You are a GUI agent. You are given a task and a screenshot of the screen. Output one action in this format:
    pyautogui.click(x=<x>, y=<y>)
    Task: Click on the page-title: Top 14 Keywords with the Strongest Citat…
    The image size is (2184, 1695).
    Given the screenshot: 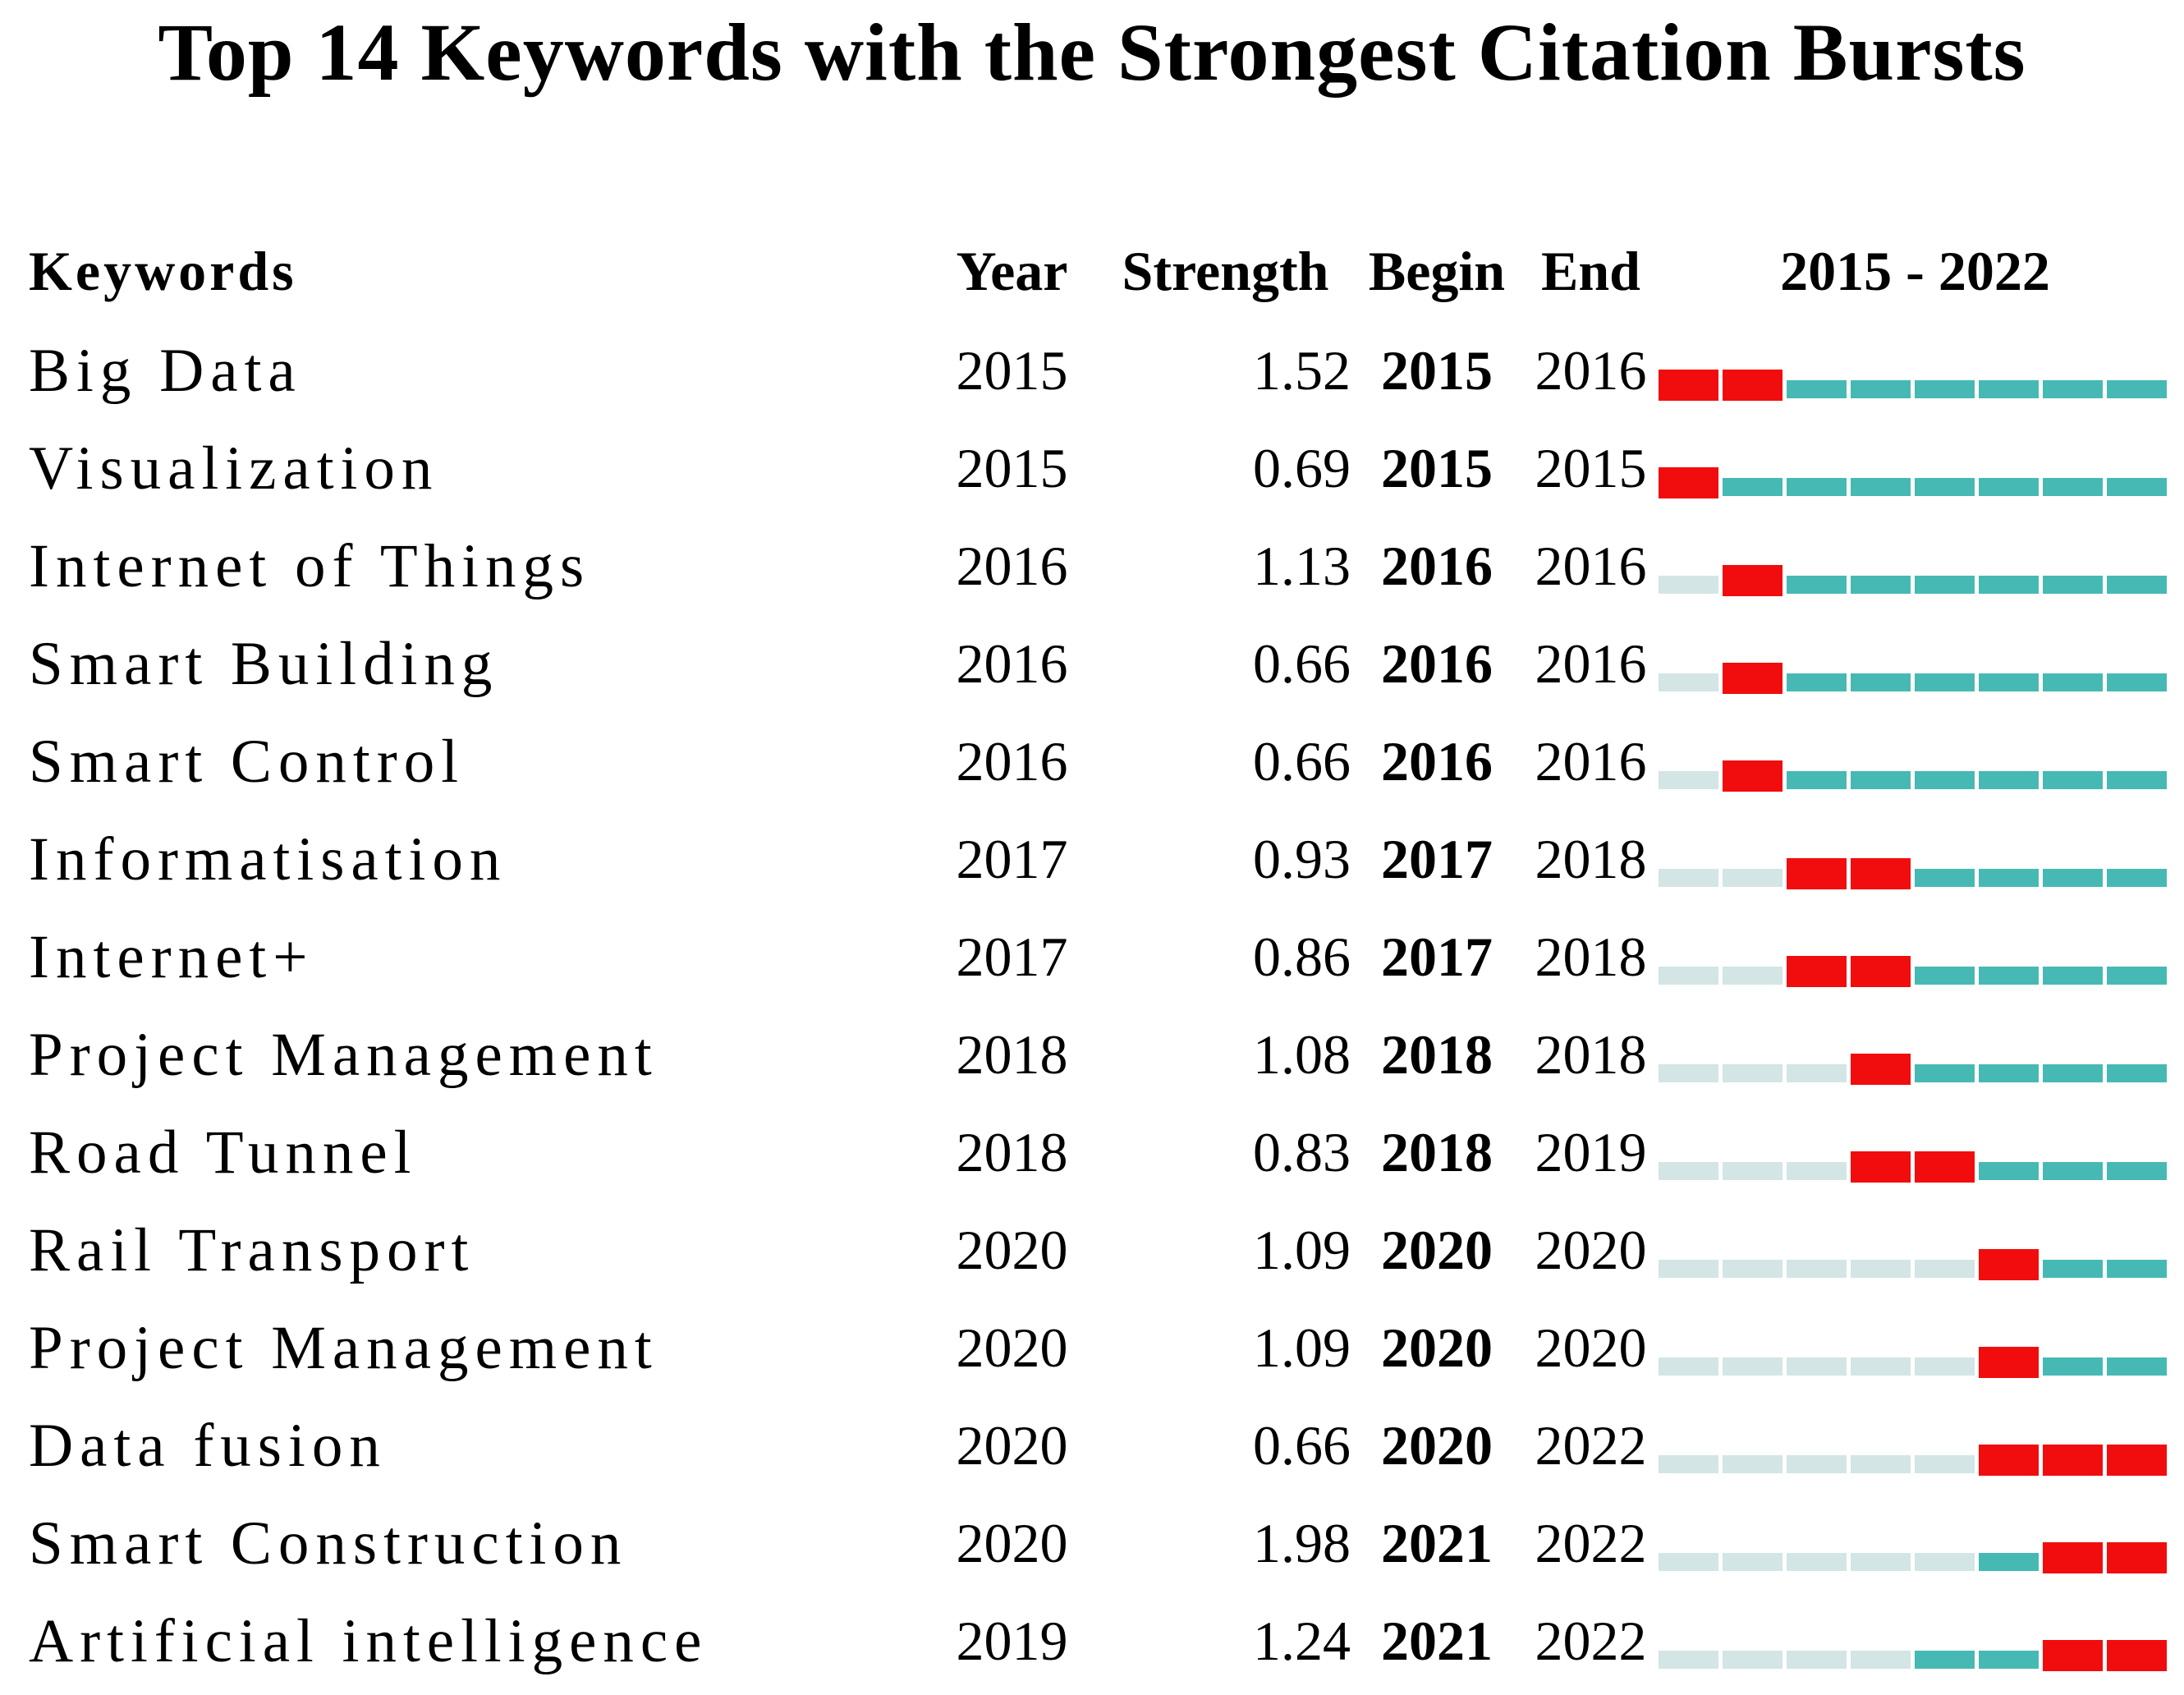 What is the action you would take?
    pyautogui.click(x=1092, y=52)
    